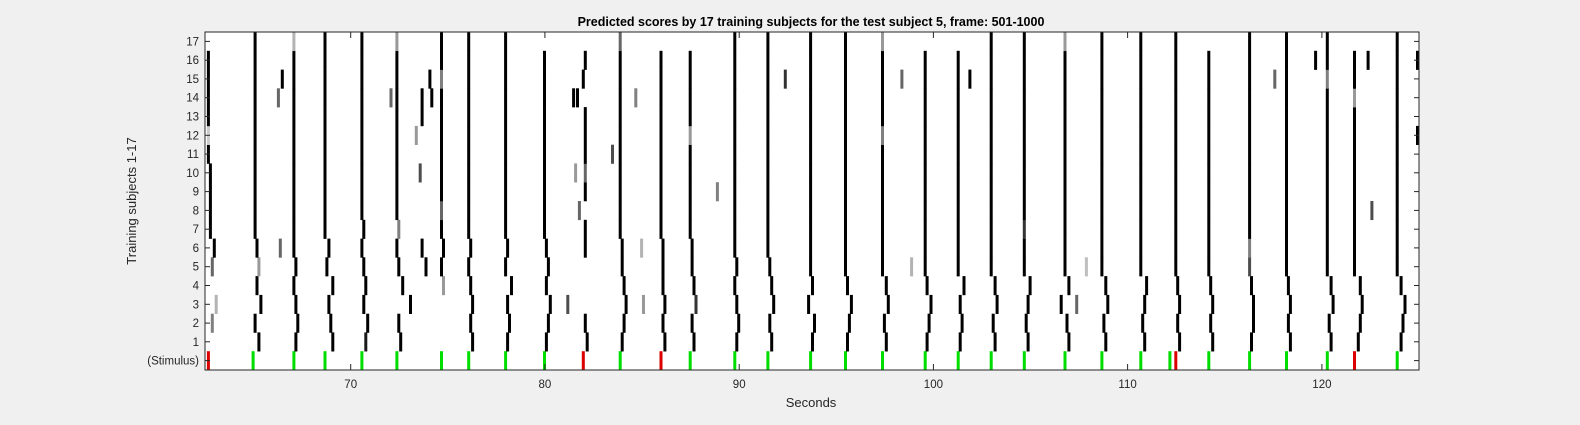  Describe the element at coordinates (173, 362) in the screenshot. I see `y-tick-label: (Stimulus)` at that location.